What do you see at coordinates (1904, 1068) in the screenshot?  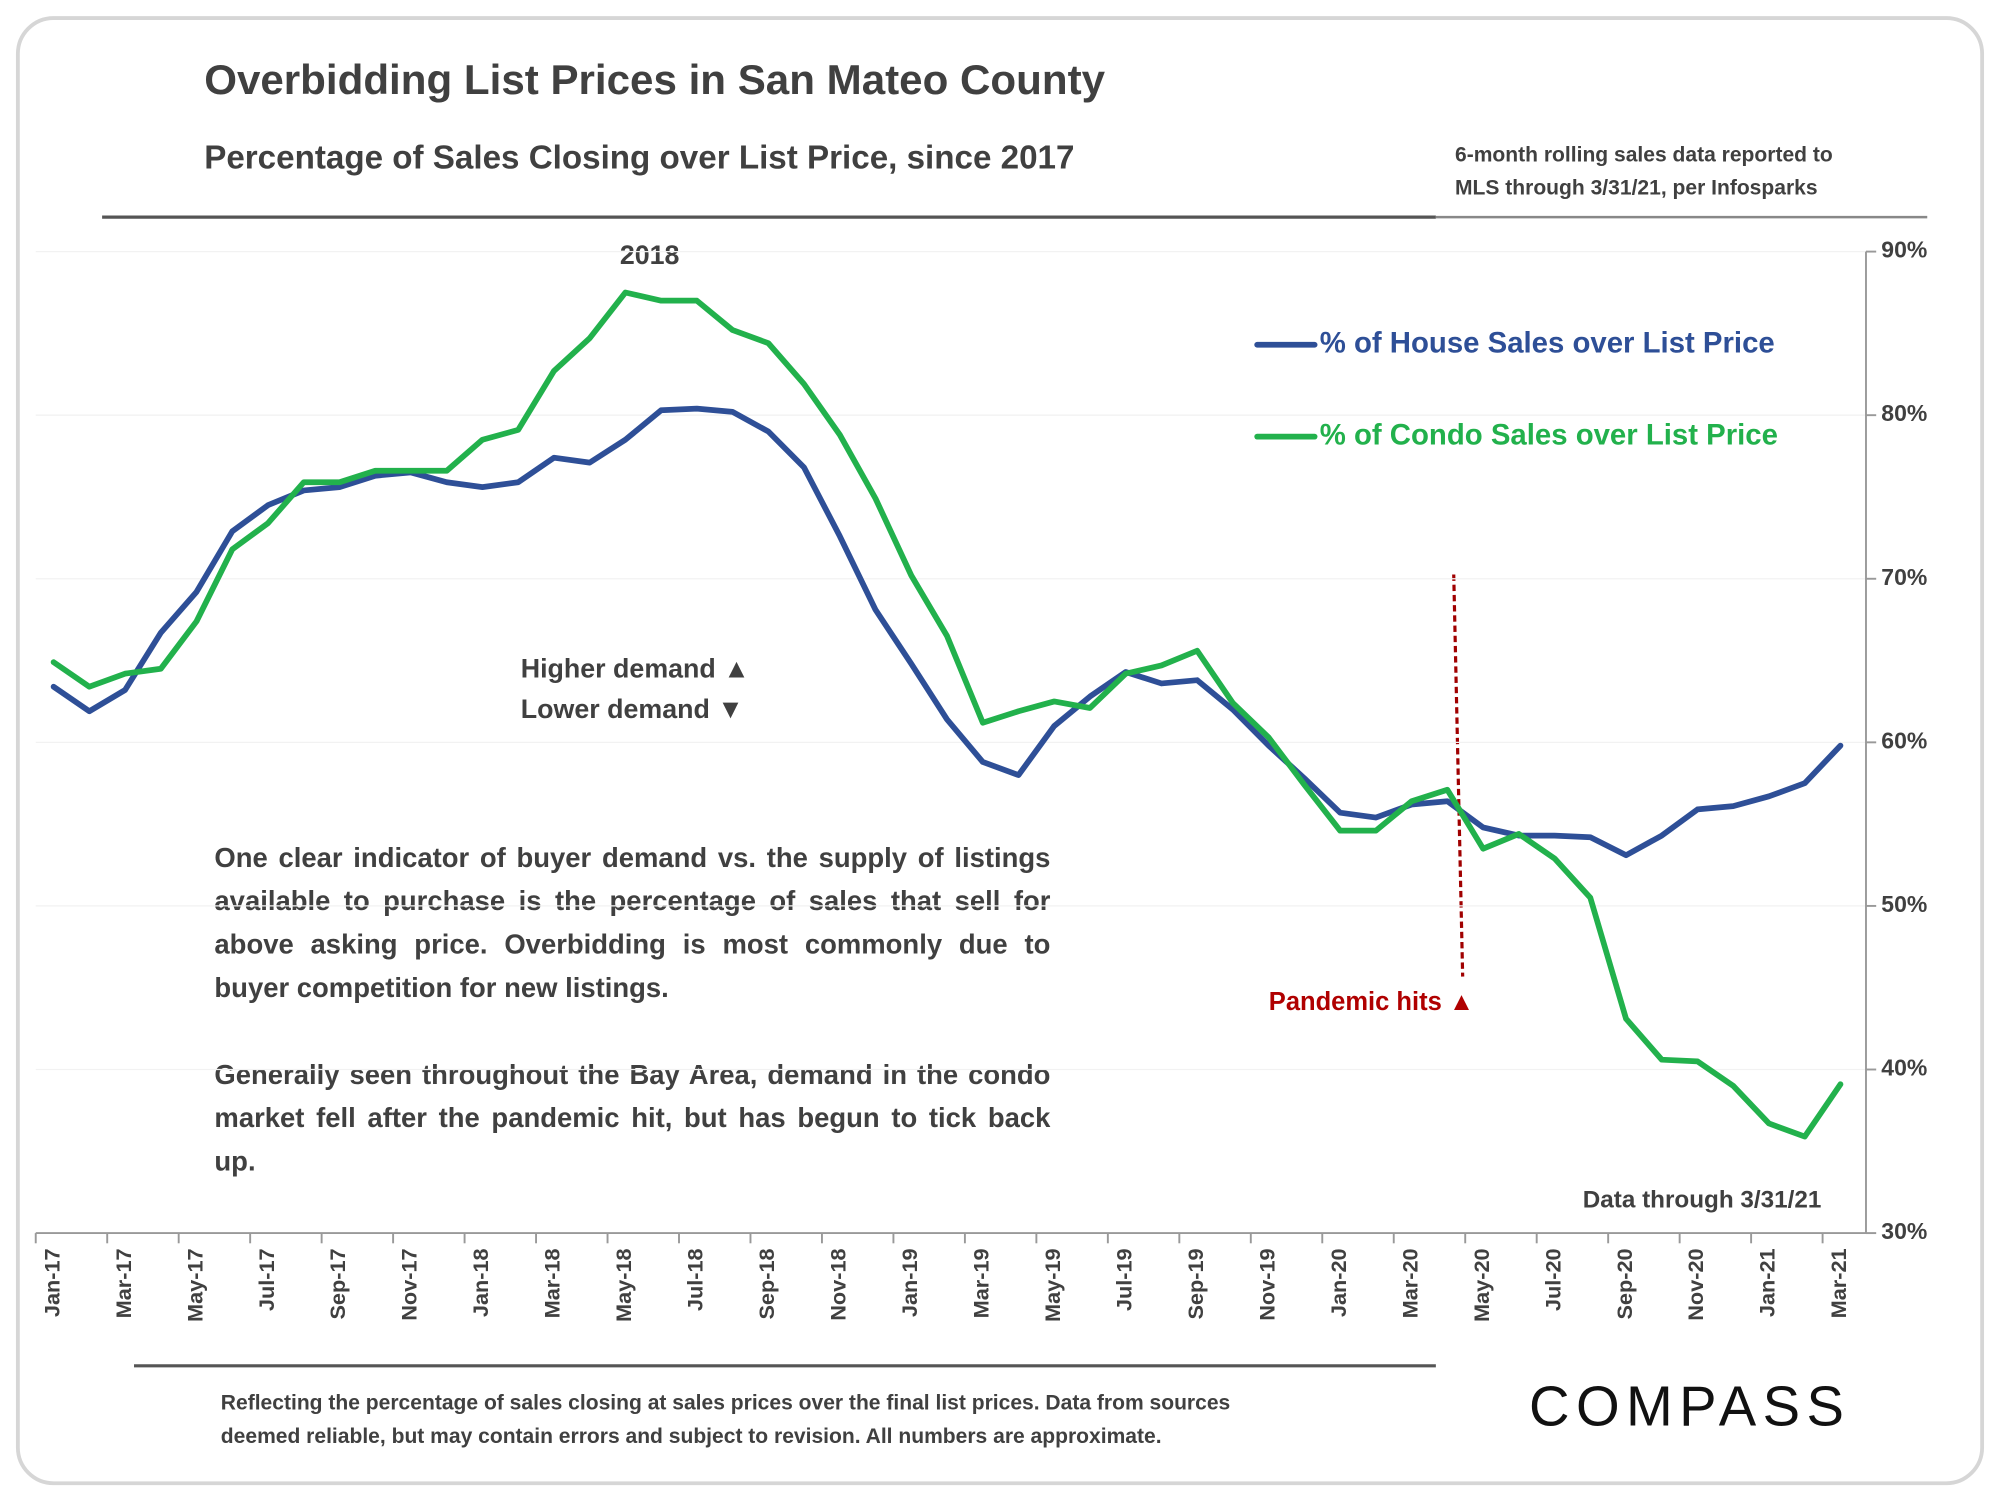 I see `y-tick-label: 40%` at bounding box center [1904, 1068].